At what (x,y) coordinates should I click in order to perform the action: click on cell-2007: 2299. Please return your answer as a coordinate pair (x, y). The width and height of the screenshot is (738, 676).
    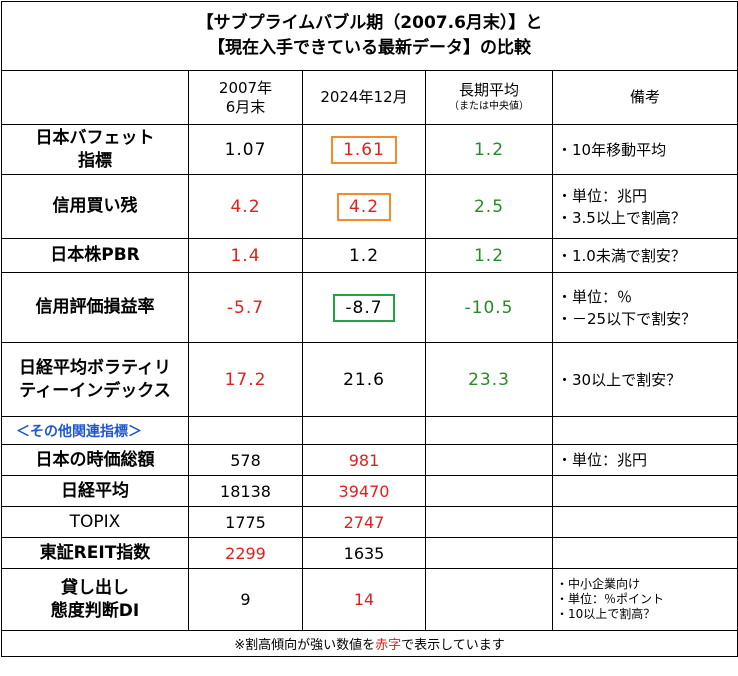
    Looking at the image, I should click on (245, 553).